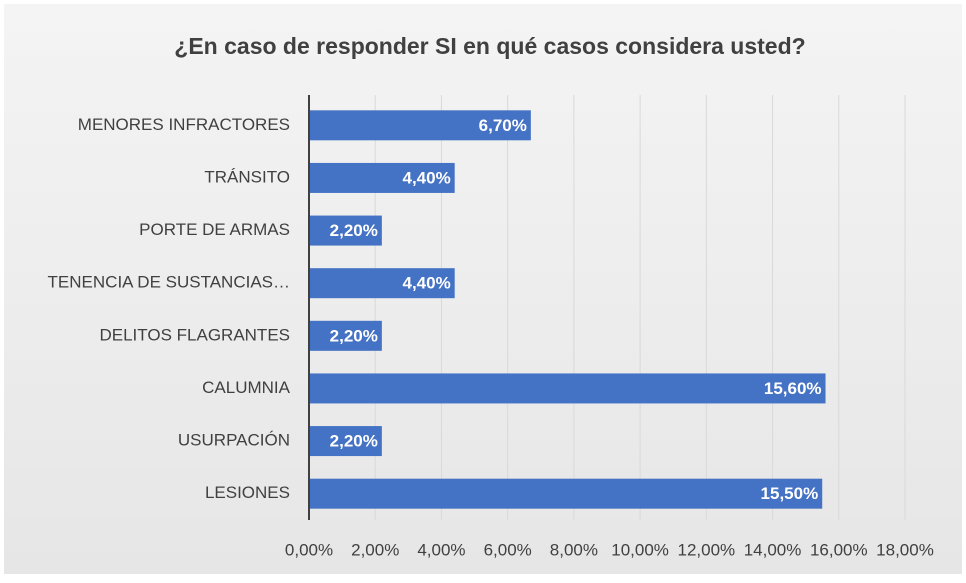 The image size is (966, 583). What do you see at coordinates (247, 176) in the screenshot?
I see `y-tick-label: TRÁNSITO` at bounding box center [247, 176].